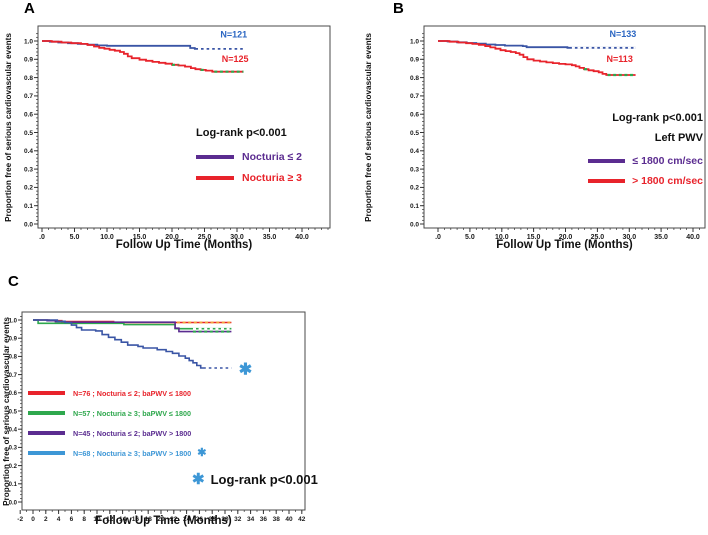  What do you see at coordinates (117, 453) in the screenshot?
I see `legend-item-4: N=68 ; Nocturia ≥ 3; baPWV > 1800 ✱` at bounding box center [117, 453].